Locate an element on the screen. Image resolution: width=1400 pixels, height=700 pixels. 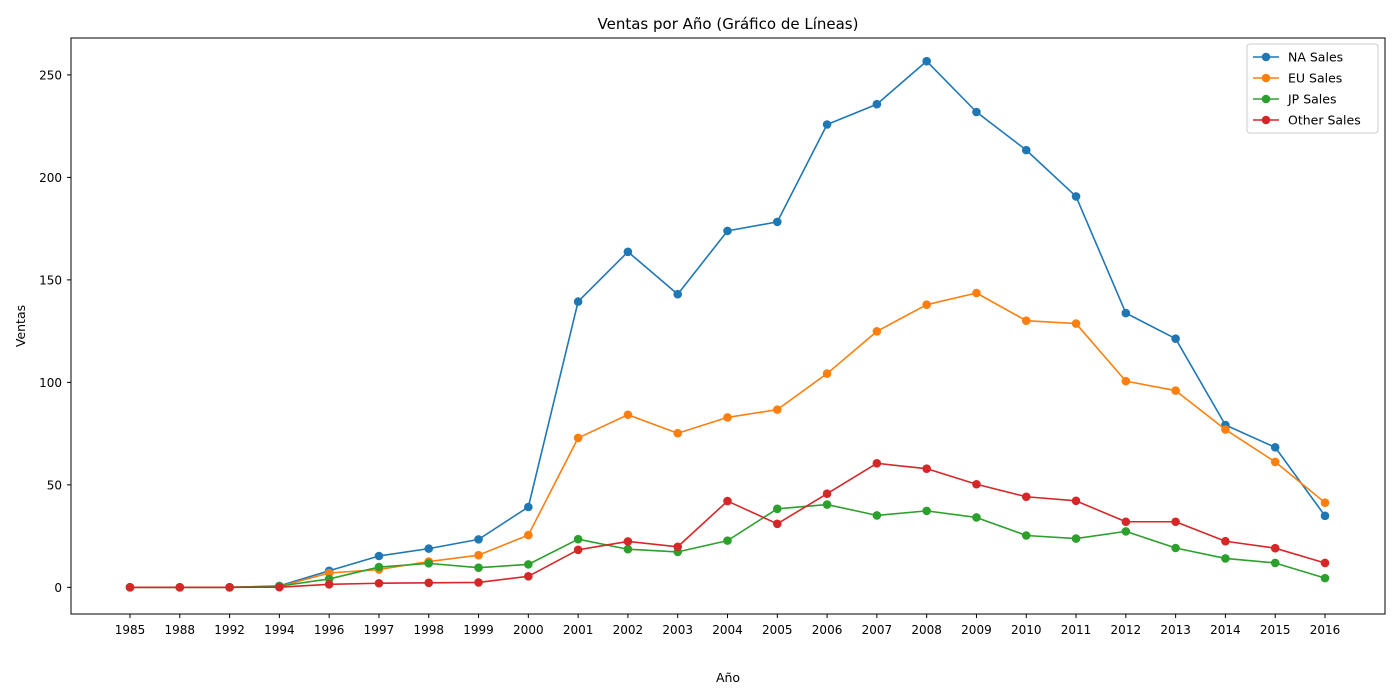
x-tick-label: 2007 is located at coordinates (877, 630).